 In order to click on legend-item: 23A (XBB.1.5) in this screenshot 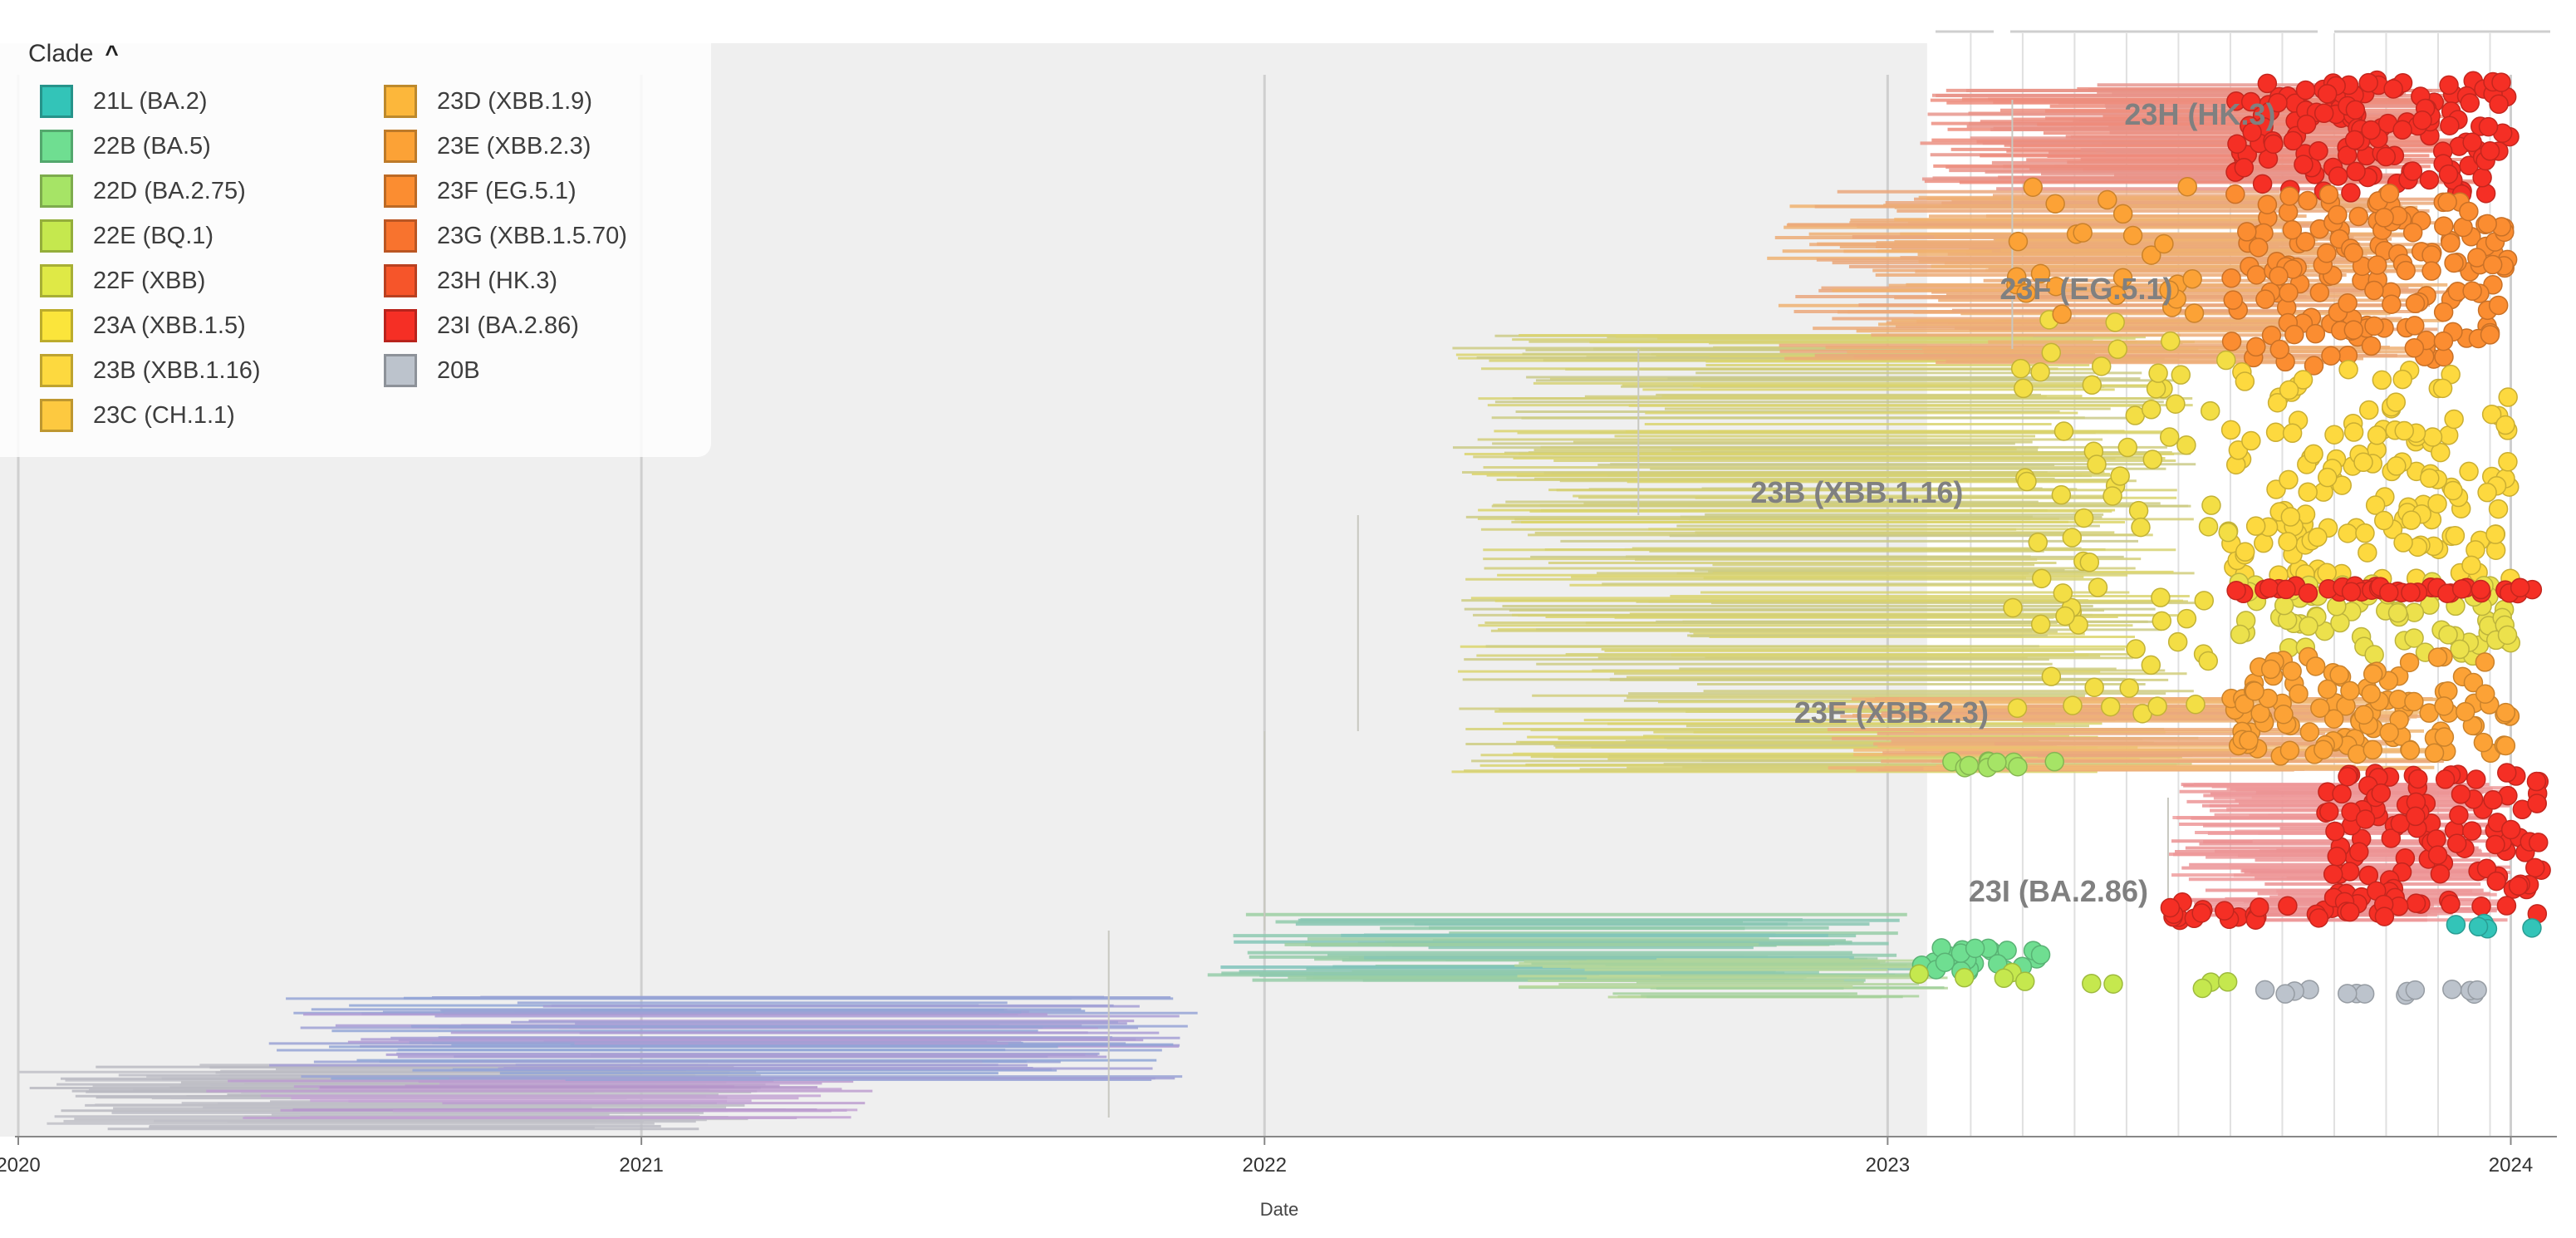, I will do `click(150, 325)`.